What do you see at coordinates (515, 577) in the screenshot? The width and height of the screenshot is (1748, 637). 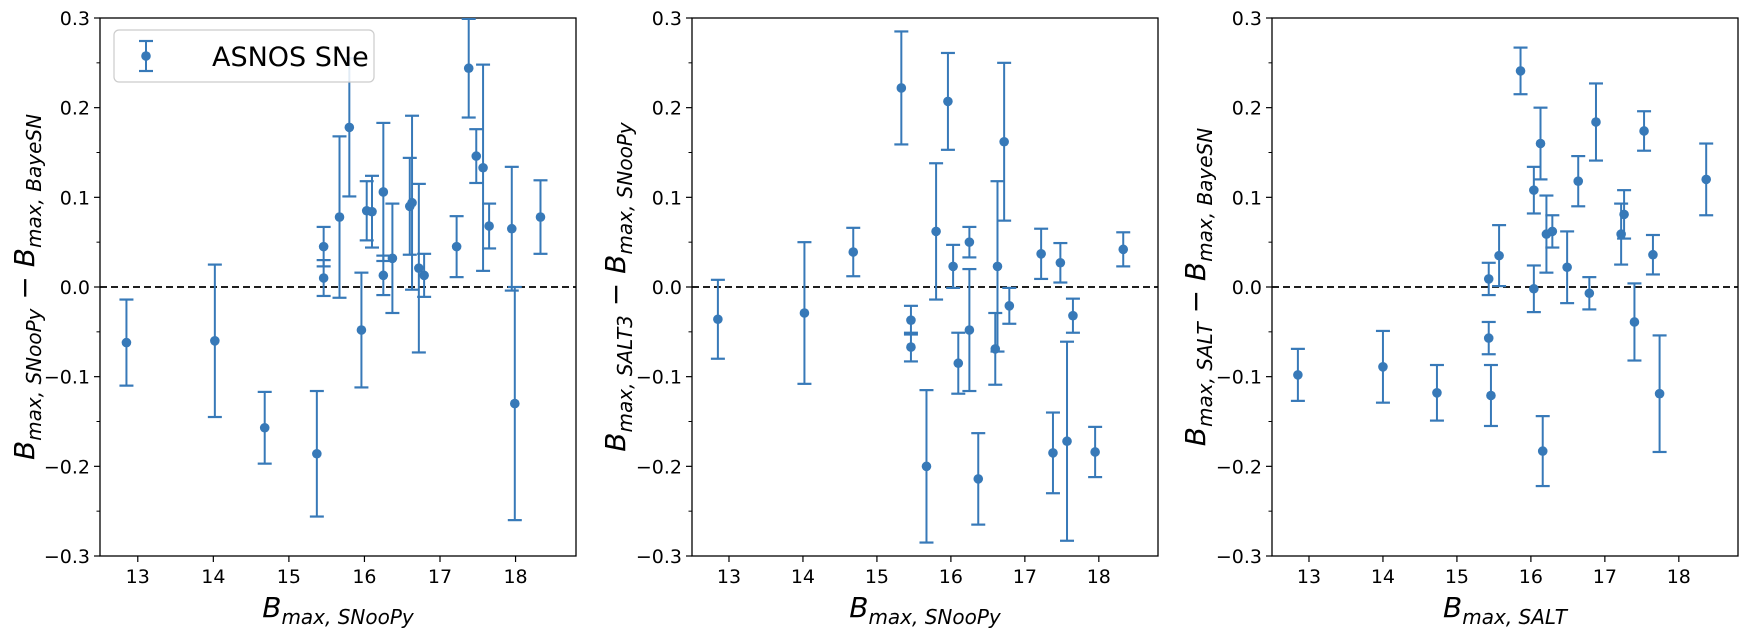 I see `x-tick-label: 18` at bounding box center [515, 577].